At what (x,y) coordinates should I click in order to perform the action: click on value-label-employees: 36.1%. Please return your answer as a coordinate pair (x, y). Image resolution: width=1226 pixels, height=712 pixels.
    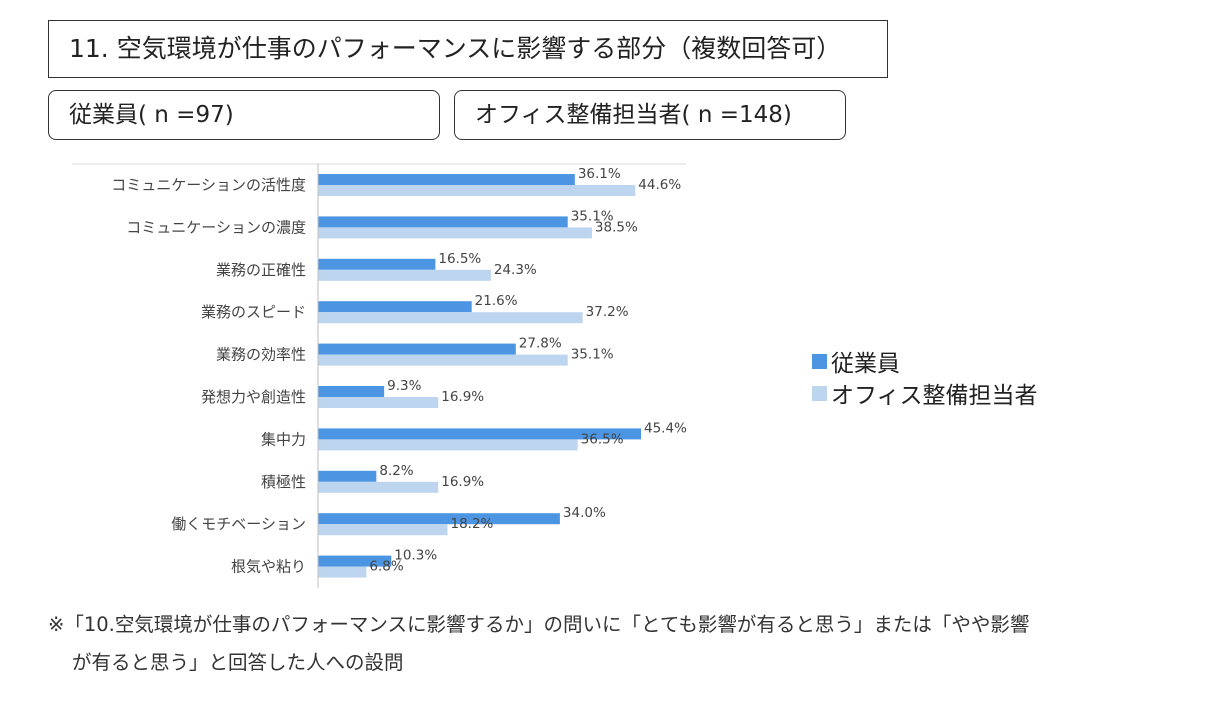
    Looking at the image, I should click on (599, 174).